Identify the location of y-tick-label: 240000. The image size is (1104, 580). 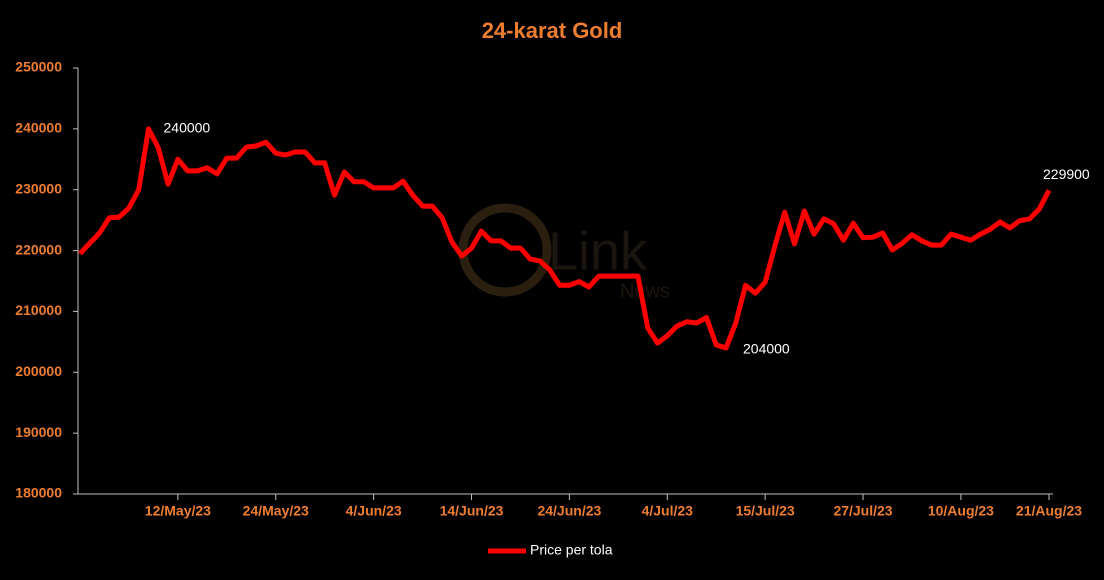
(38, 128).